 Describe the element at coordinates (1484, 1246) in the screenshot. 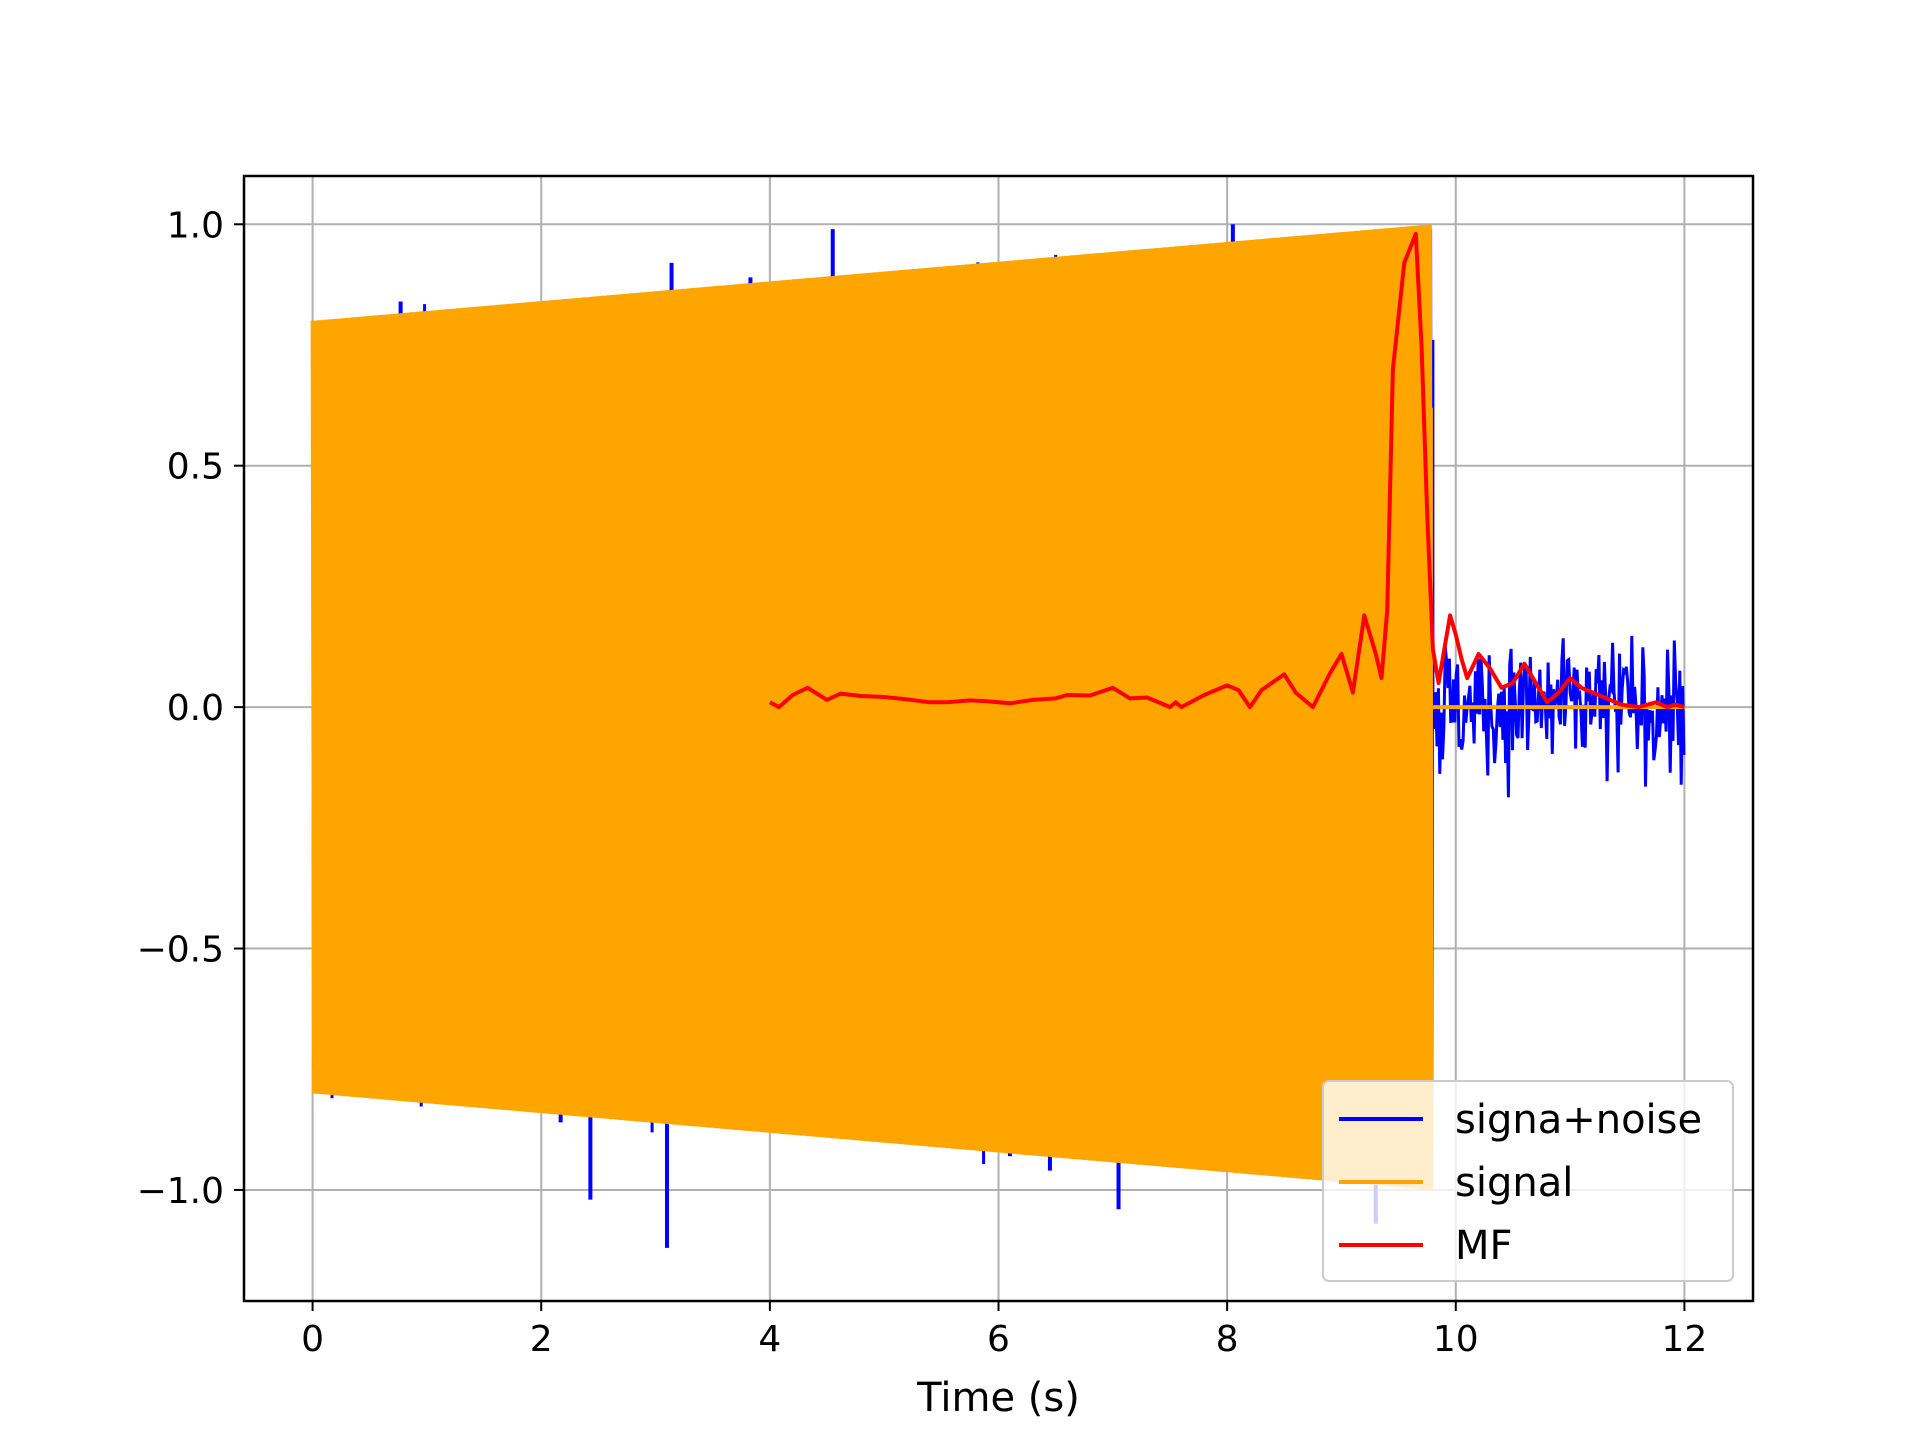

I see `legend-label: MF` at that location.